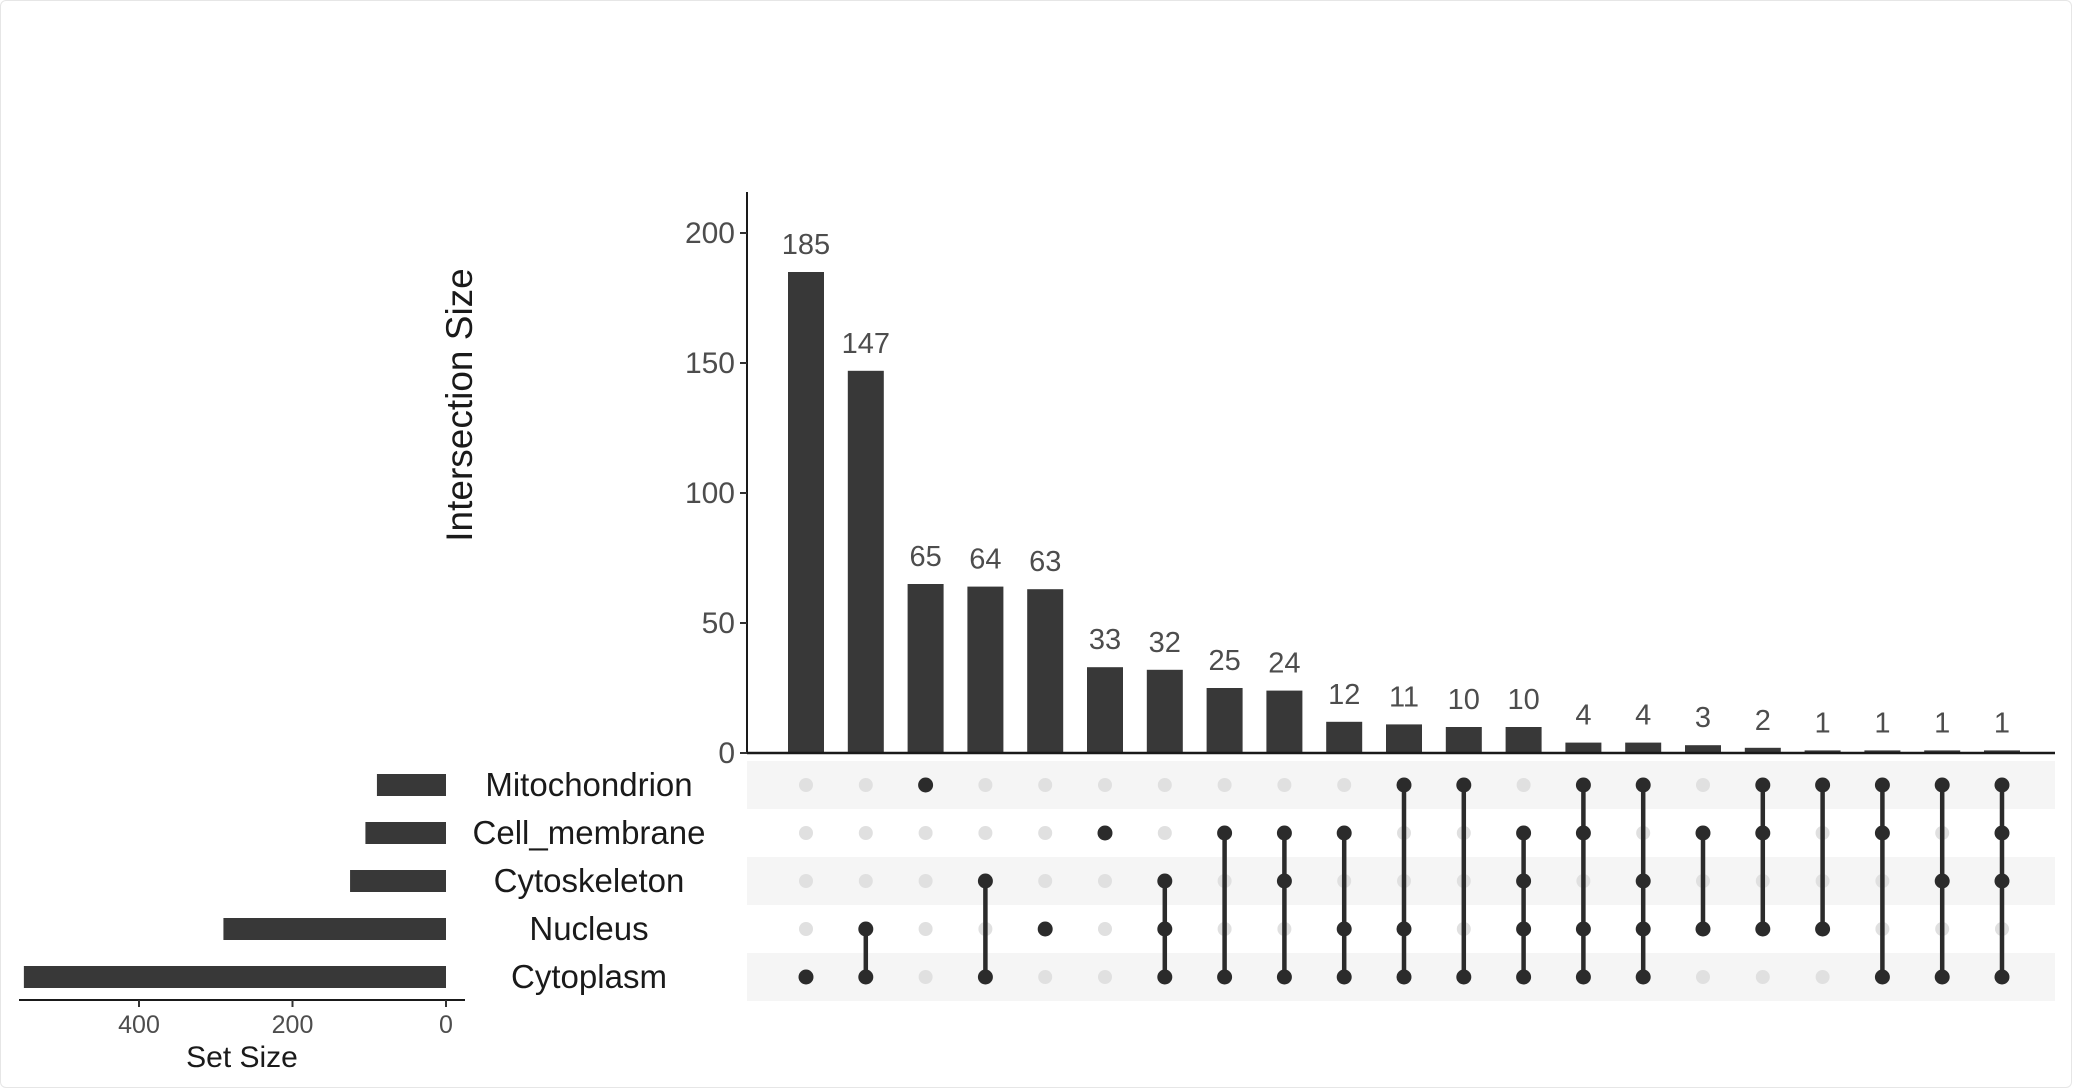 The image size is (2074, 1090). Describe the element at coordinates (1224, 661) in the screenshot. I see `intersection-bar-label: 25` at that location.